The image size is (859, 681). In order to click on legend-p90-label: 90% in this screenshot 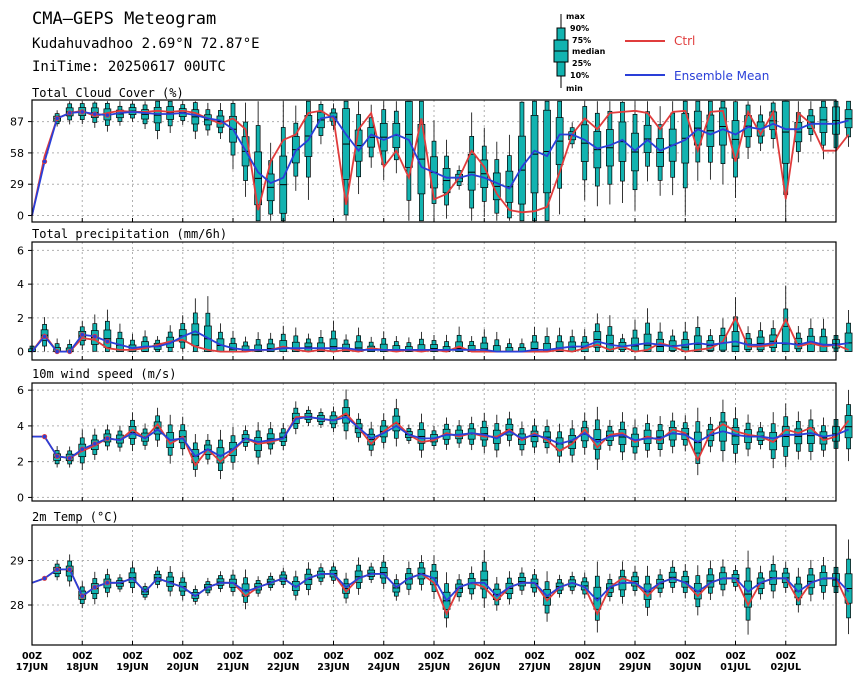, I will do `click(579, 28)`.